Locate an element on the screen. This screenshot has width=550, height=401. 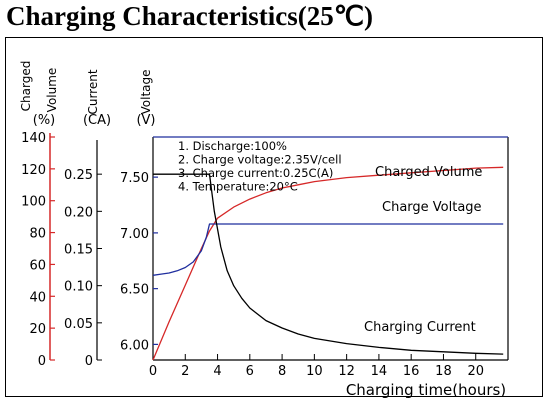
charged-volume-label: Charged Volume is located at coordinates (428, 172).